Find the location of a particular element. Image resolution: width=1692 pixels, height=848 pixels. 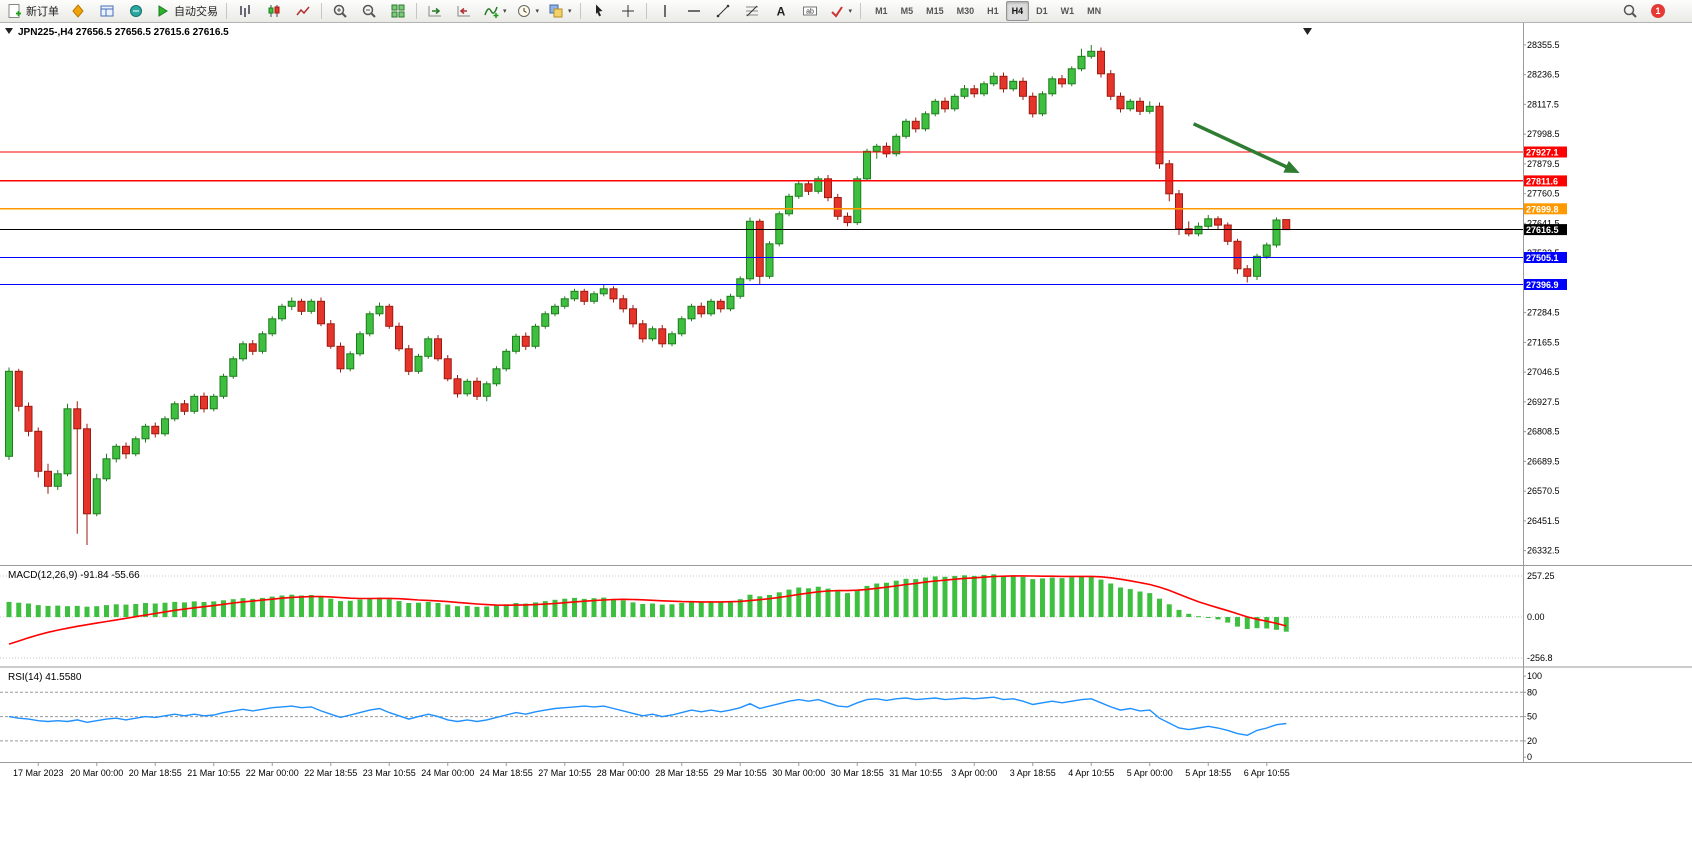

macd-signal-line is located at coordinates (647, 610).